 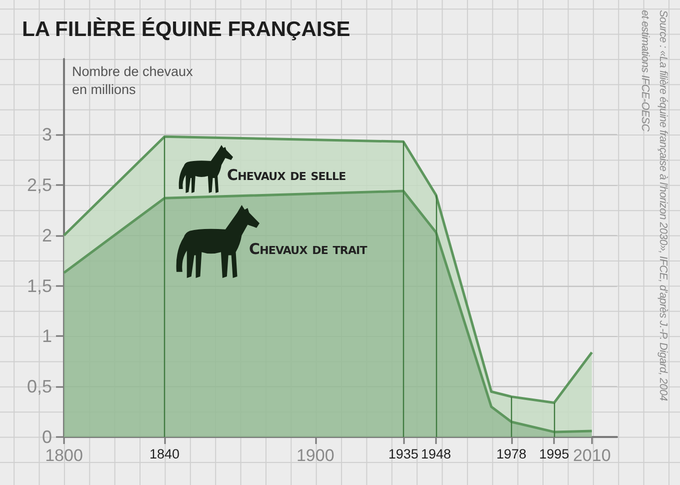 I want to click on source-note: Source : «La filière équine française à l'horizon 2030», IFCE, d'après J.-P. Digard, 2004 et estimations IFCE-OESC, so click(x=654, y=206).